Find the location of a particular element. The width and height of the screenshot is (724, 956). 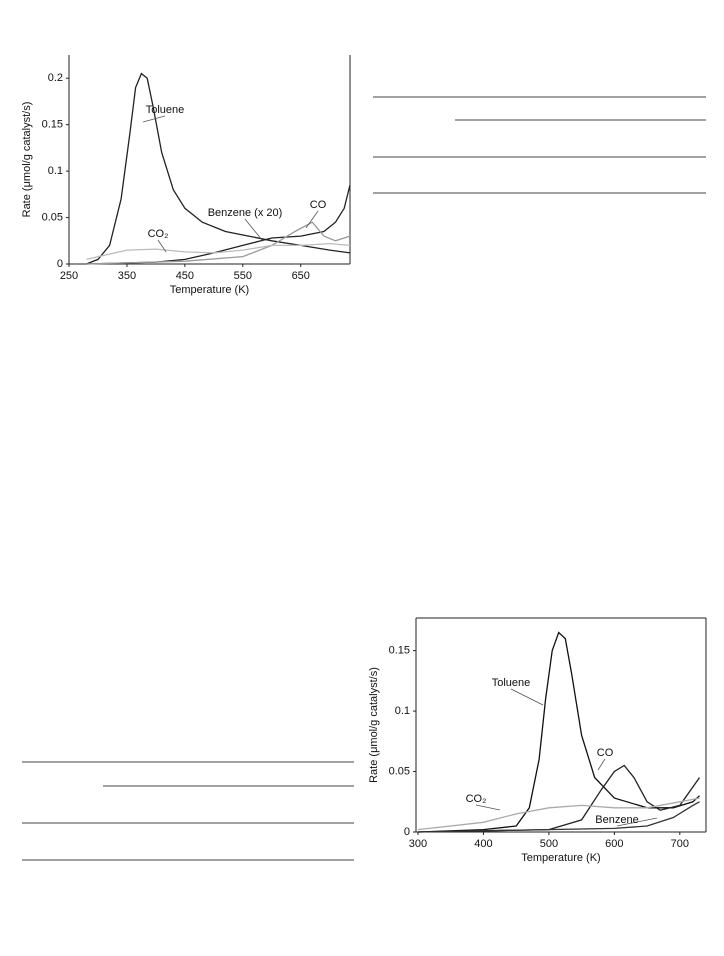

table-rules-top is located at coordinates (539, 145).